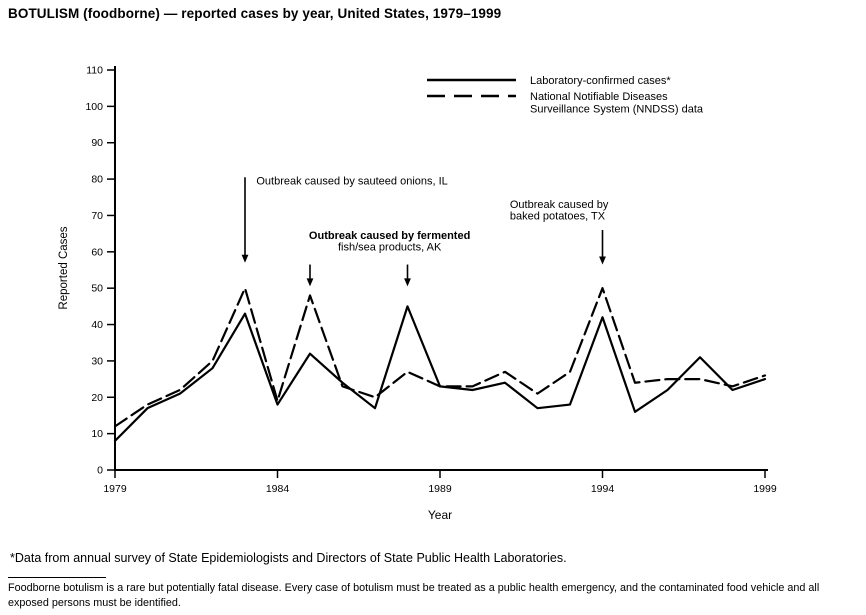 The height and width of the screenshot is (615, 866). Describe the element at coordinates (600, 81) in the screenshot. I see `legend-label: Laboratory-confirmed cases*` at that location.